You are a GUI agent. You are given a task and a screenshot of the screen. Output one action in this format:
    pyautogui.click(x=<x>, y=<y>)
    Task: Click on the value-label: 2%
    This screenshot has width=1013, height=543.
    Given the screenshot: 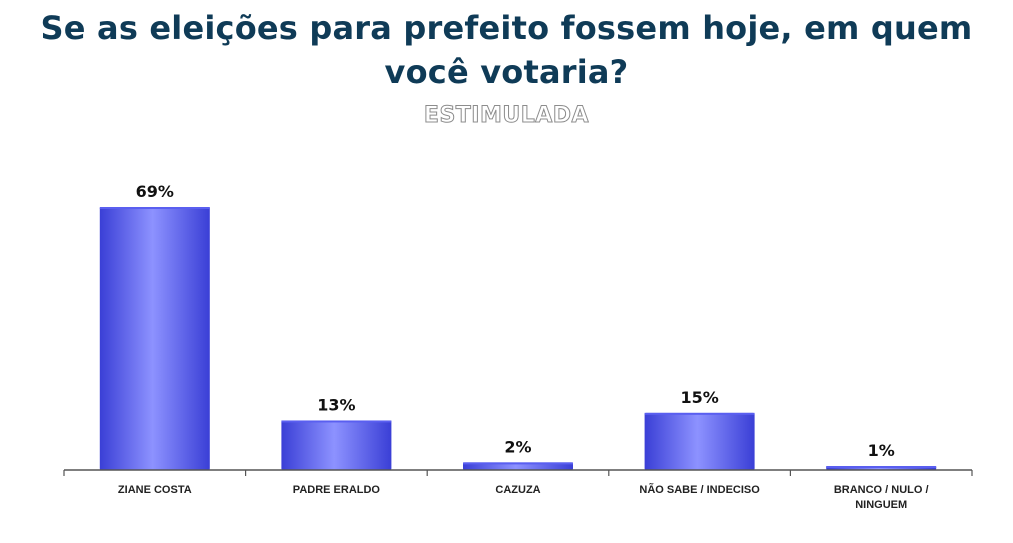 What is the action you would take?
    pyautogui.click(x=517, y=446)
    